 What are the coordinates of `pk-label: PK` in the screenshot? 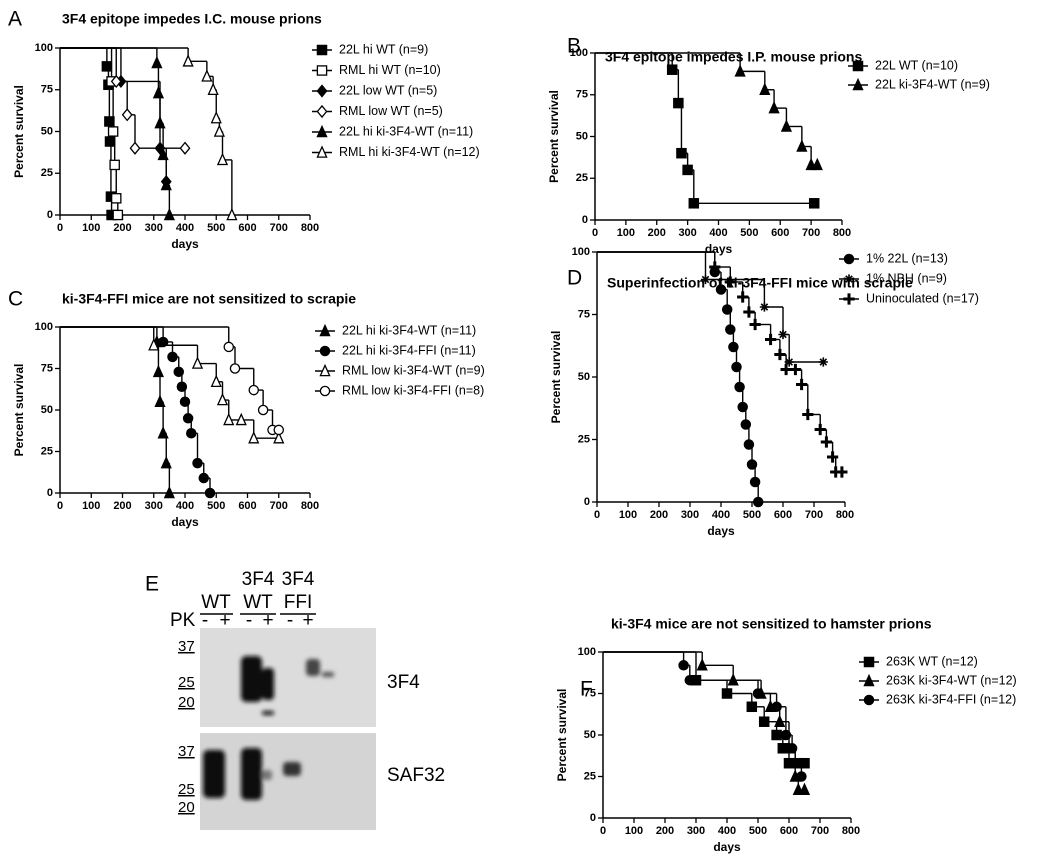 It's located at (183, 620).